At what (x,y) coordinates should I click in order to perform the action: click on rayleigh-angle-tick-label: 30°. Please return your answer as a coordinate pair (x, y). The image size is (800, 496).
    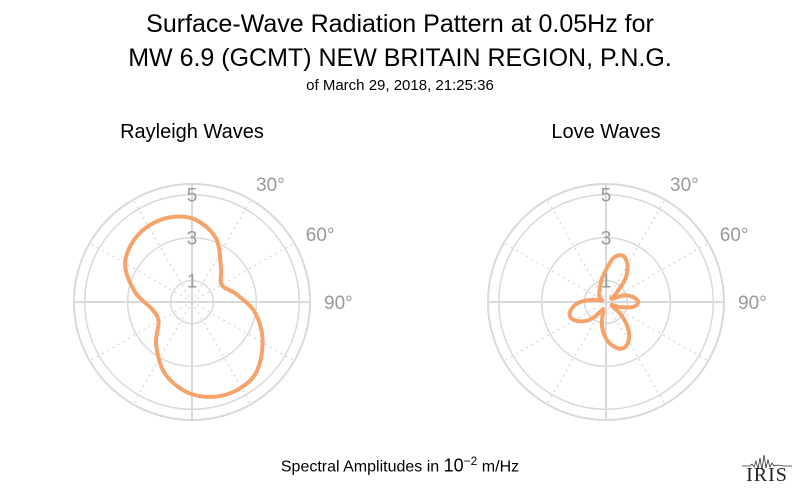
    Looking at the image, I should click on (270, 185).